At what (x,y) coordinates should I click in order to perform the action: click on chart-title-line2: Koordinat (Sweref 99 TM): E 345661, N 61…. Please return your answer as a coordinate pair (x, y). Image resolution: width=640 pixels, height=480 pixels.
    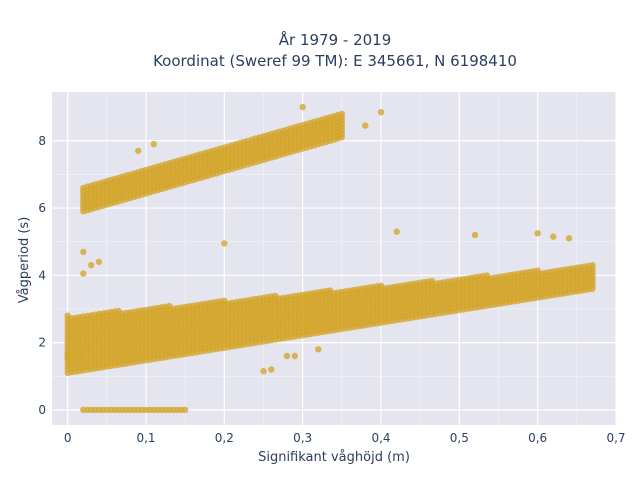
    Looking at the image, I should click on (335, 61).